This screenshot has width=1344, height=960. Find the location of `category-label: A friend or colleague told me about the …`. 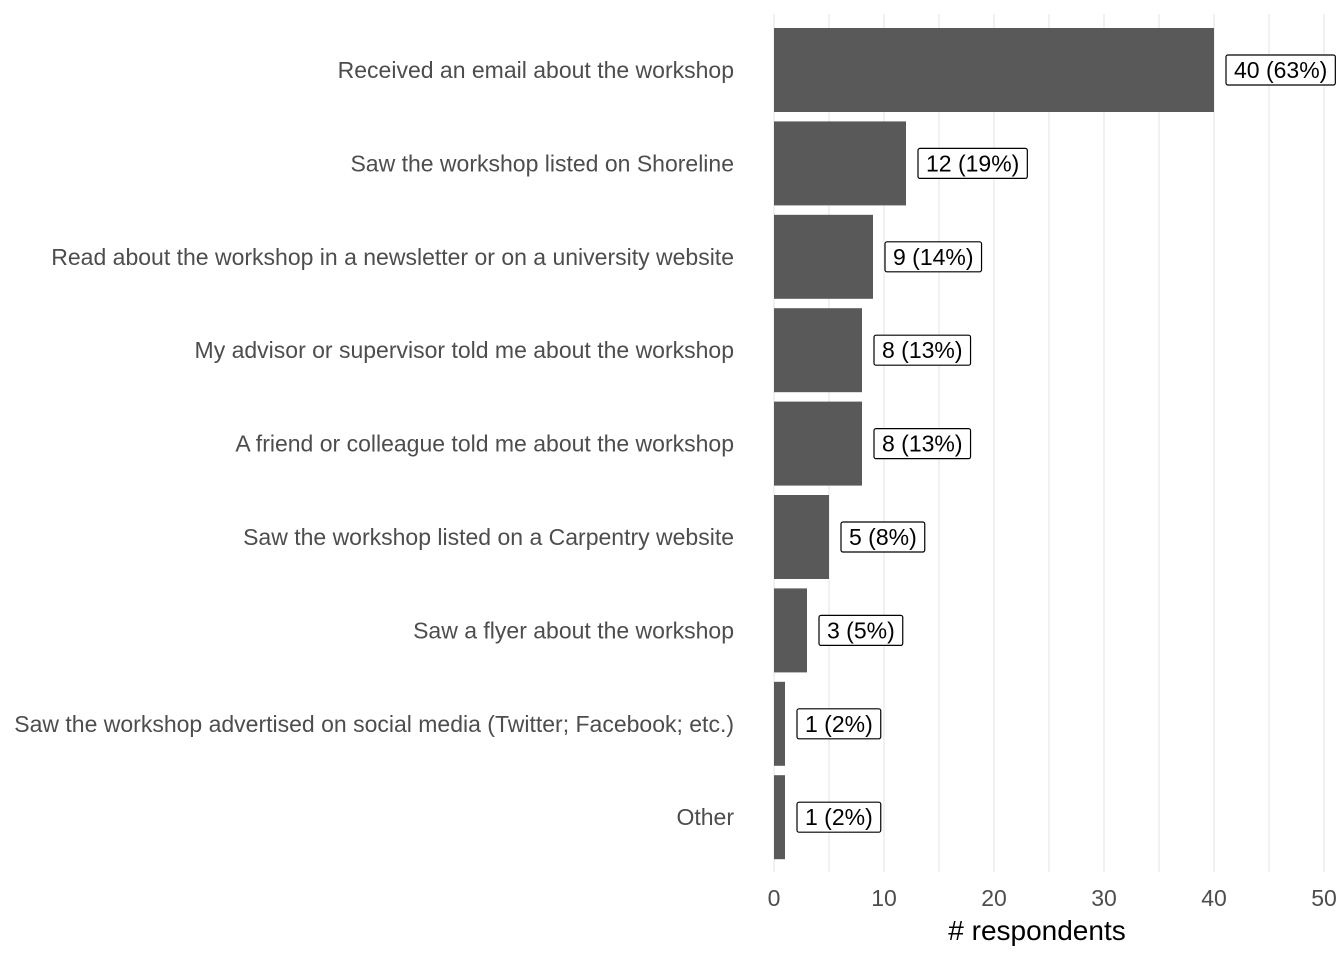

category-label: A friend or colleague told me about the … is located at coordinates (484, 444).